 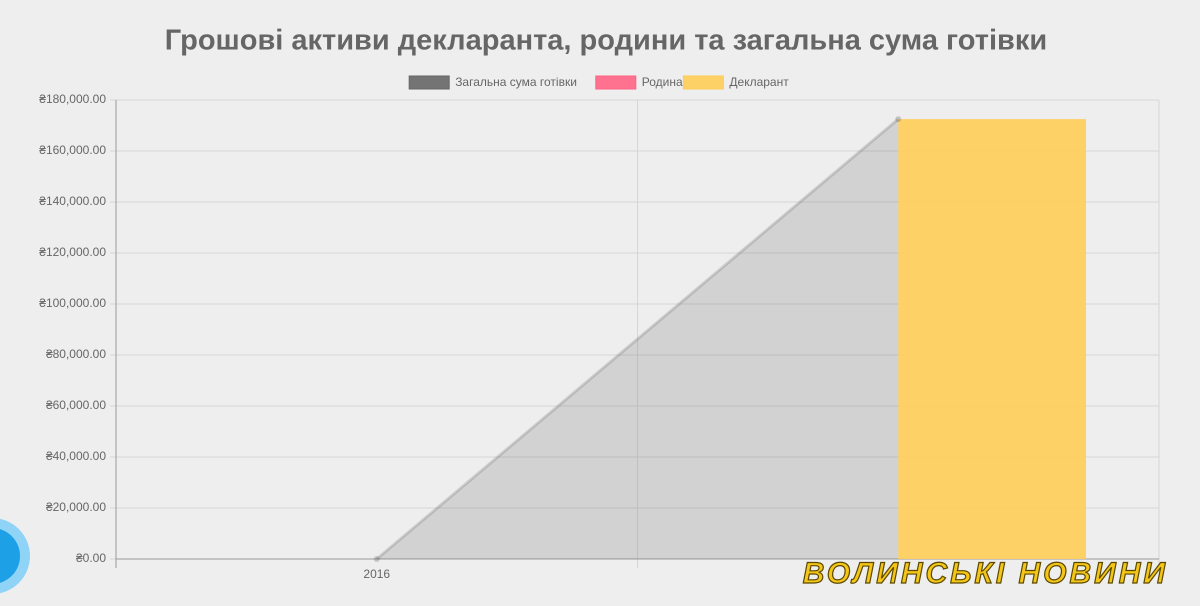 I want to click on legend-label: Декларант, so click(x=759, y=82).